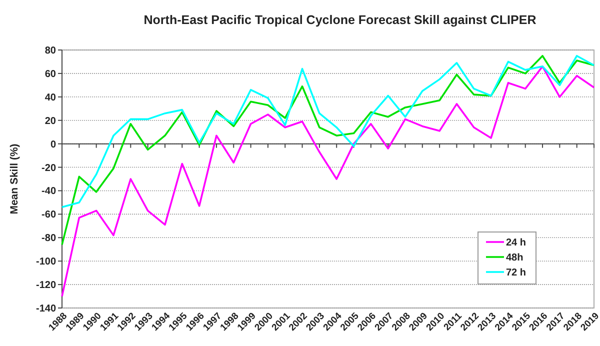  I want to click on chart-title: North-East Pacific Tropical Cyclone Forecast Skill against CLIPER, so click(340, 20).